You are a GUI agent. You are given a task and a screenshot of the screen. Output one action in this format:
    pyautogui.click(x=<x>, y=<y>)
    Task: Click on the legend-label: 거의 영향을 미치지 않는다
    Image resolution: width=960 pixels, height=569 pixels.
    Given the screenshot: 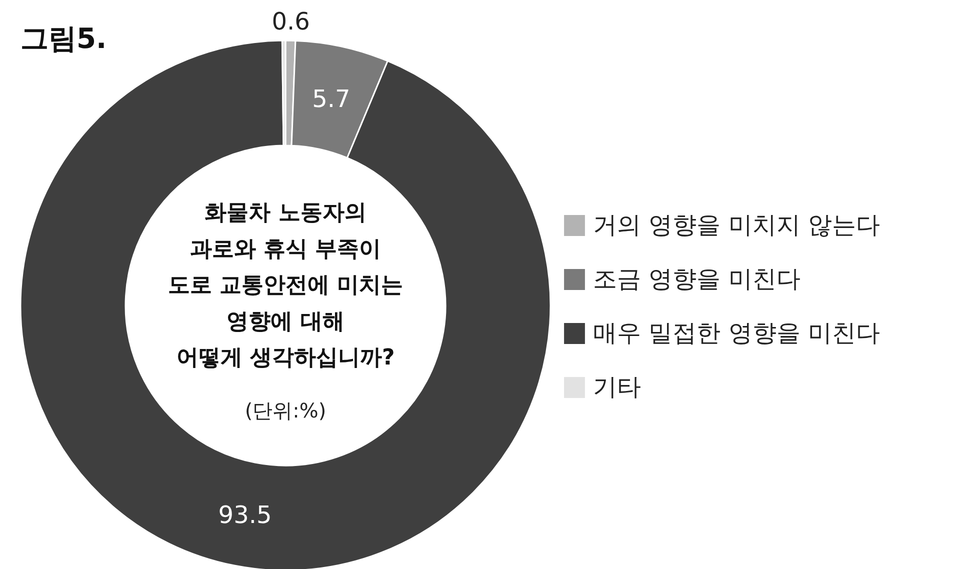 What is the action you would take?
    pyautogui.click(x=736, y=225)
    